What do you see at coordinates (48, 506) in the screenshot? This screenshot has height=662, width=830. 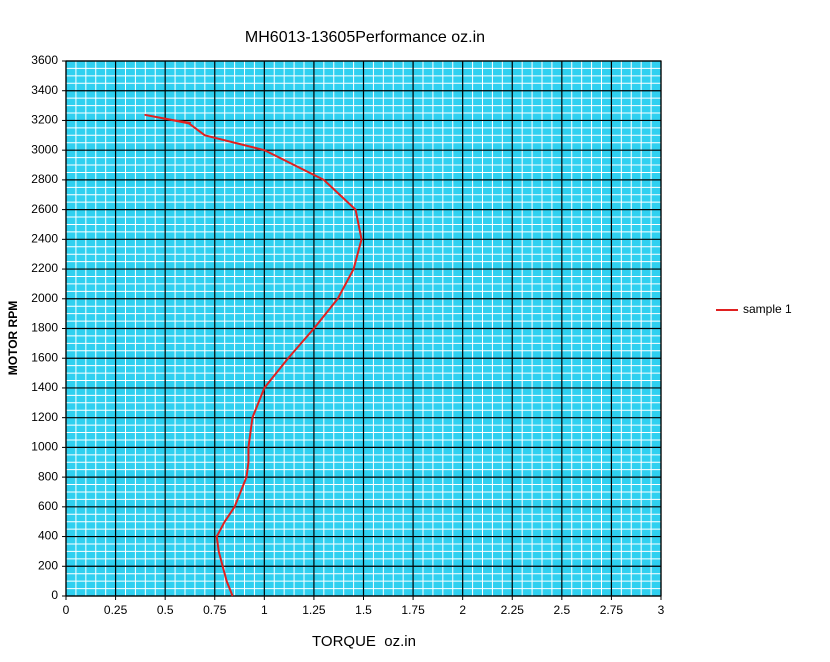 I see `y-tick-label: 600` at bounding box center [48, 506].